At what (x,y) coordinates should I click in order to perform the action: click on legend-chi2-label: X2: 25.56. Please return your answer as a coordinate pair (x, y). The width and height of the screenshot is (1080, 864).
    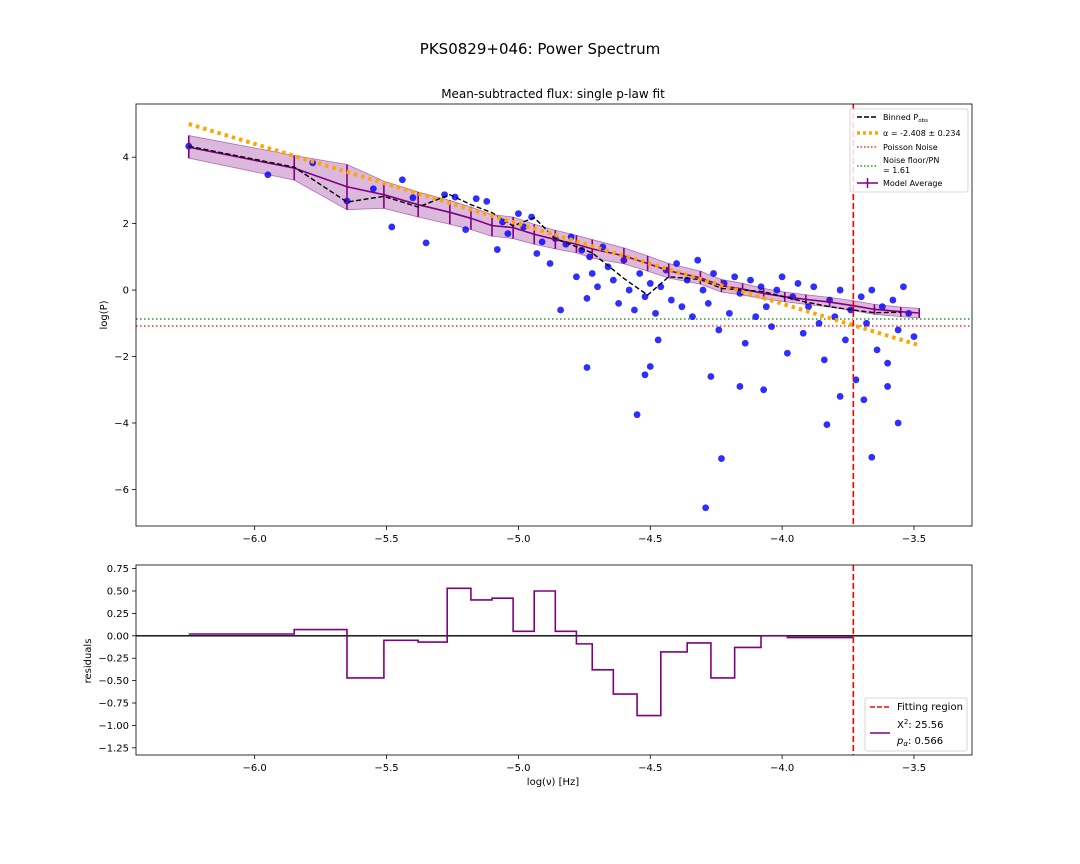
    Looking at the image, I should click on (920, 724).